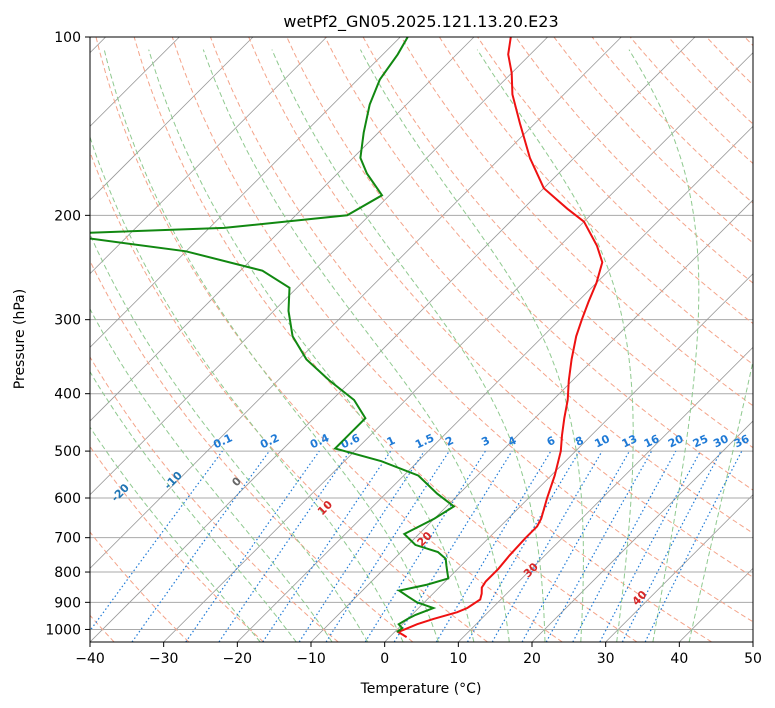  I want to click on mixing-ratio-label: 30, so click(721, 441).